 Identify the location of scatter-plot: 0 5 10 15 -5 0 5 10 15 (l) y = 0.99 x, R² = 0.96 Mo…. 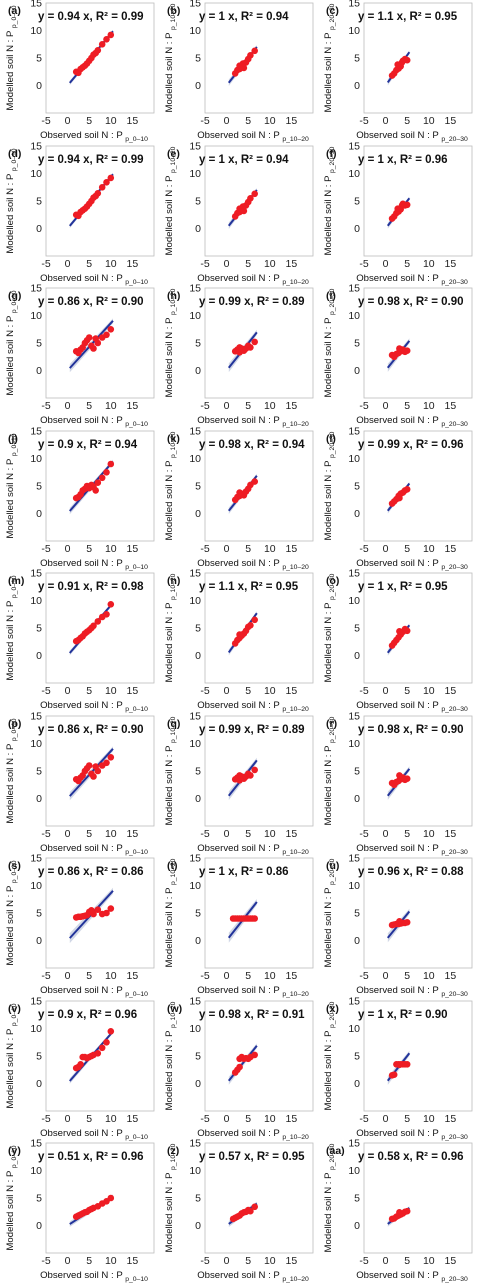
(398, 498).